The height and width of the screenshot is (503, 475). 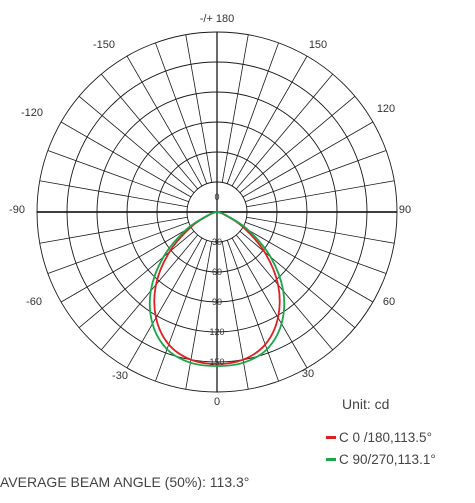 I want to click on angle-label: -/+ 180, so click(x=217, y=19).